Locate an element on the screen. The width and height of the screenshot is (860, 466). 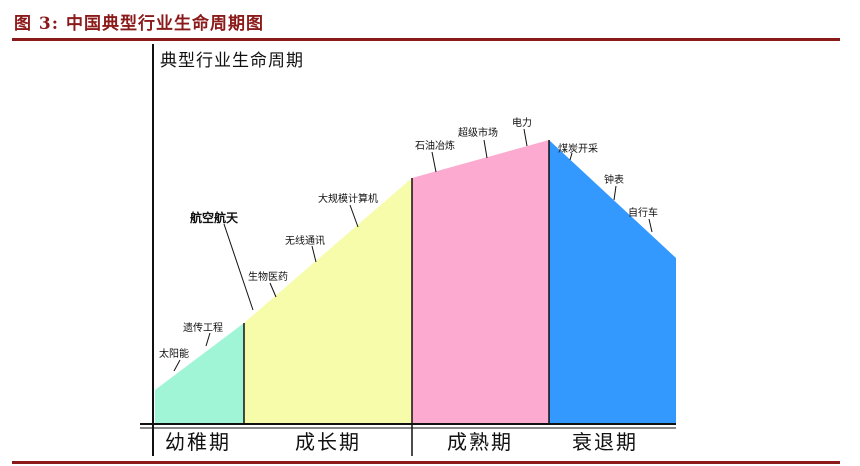
stage-label: 成熟期 is located at coordinates (480, 442).